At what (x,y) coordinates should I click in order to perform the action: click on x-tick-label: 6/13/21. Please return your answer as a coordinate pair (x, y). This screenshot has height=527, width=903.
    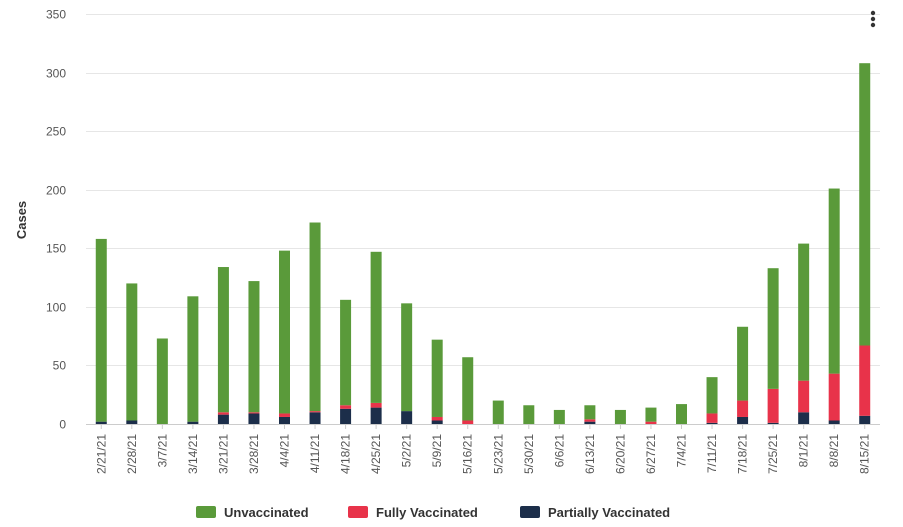
    Looking at the image, I should click on (590, 454).